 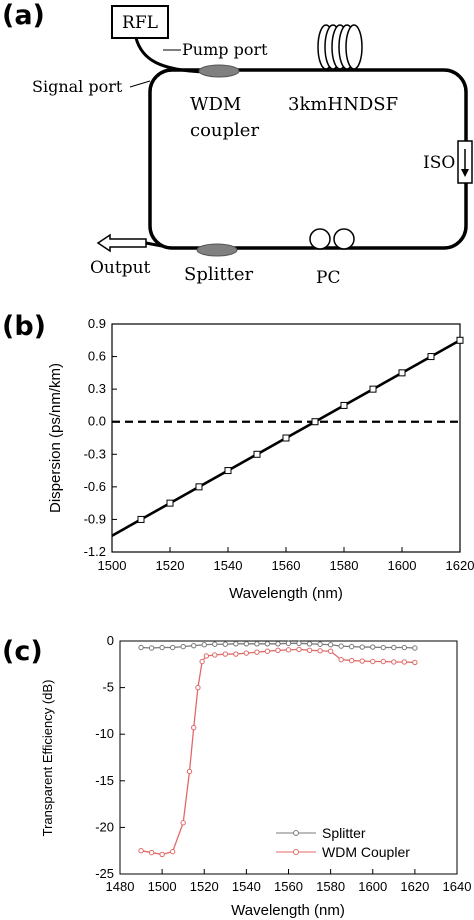 What do you see at coordinates (23, 15) in the screenshot?
I see `panel-label-a: (a)` at bounding box center [23, 15].